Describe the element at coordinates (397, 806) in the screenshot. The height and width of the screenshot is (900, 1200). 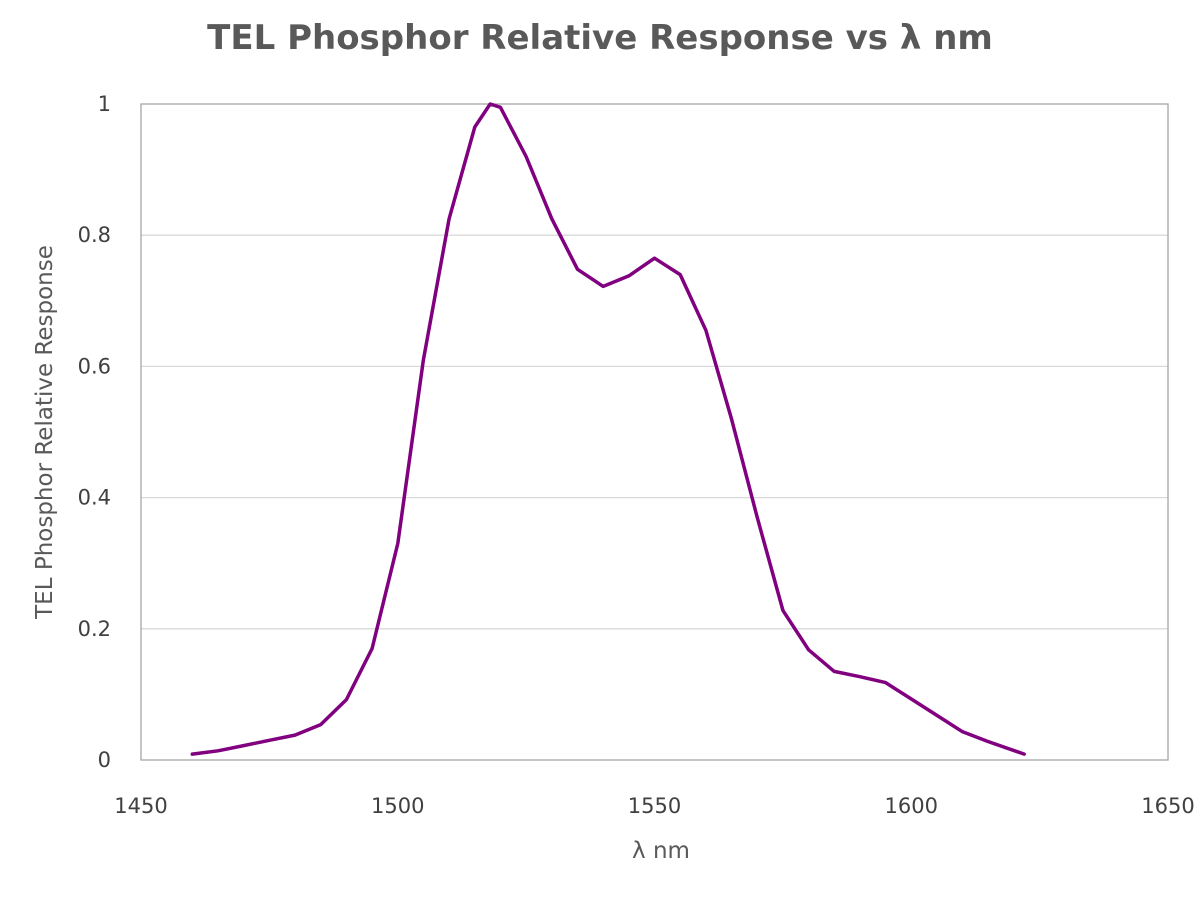
I see `x-tick-label: 1500` at that location.